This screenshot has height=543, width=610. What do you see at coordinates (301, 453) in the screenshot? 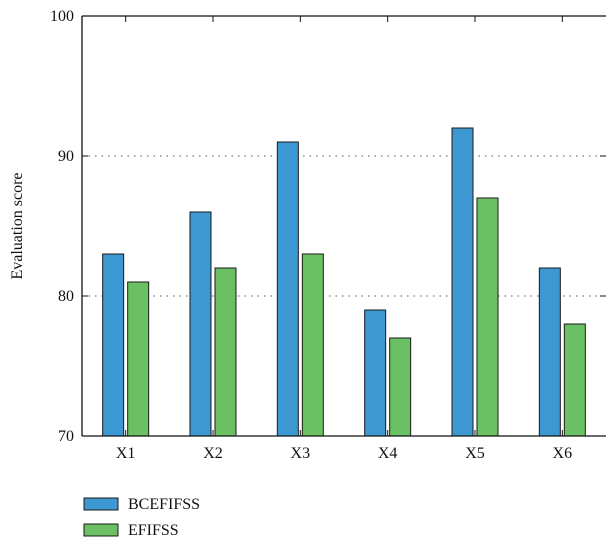
I see `x-tick-label-x3: X3` at bounding box center [301, 453].